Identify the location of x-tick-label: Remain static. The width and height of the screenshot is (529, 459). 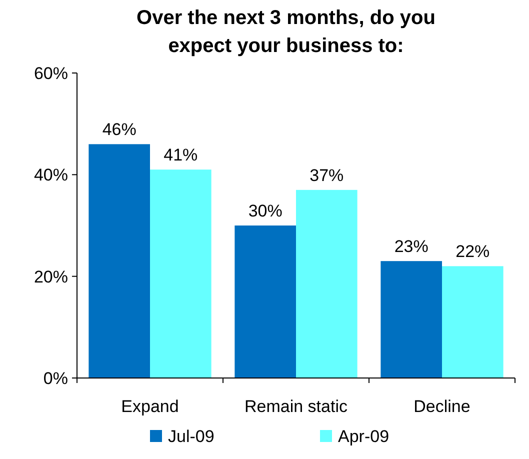
(296, 406).